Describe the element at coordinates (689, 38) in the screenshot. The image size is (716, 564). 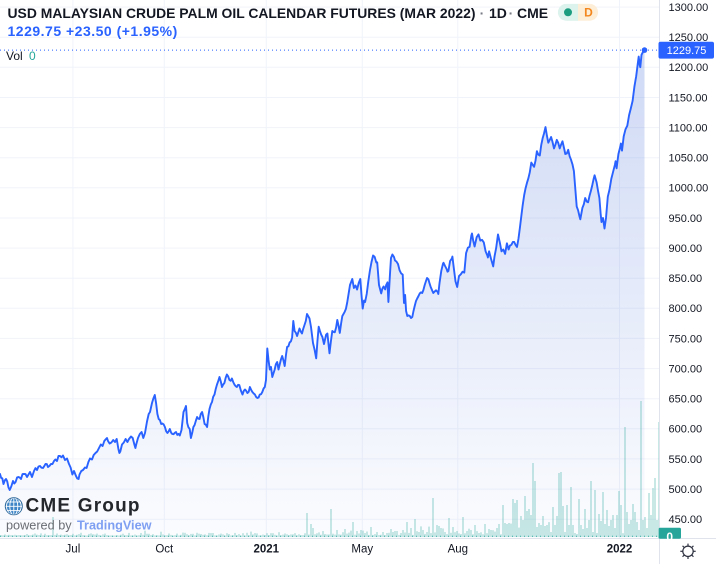
I see `svg-text: 1250.00` at that location.